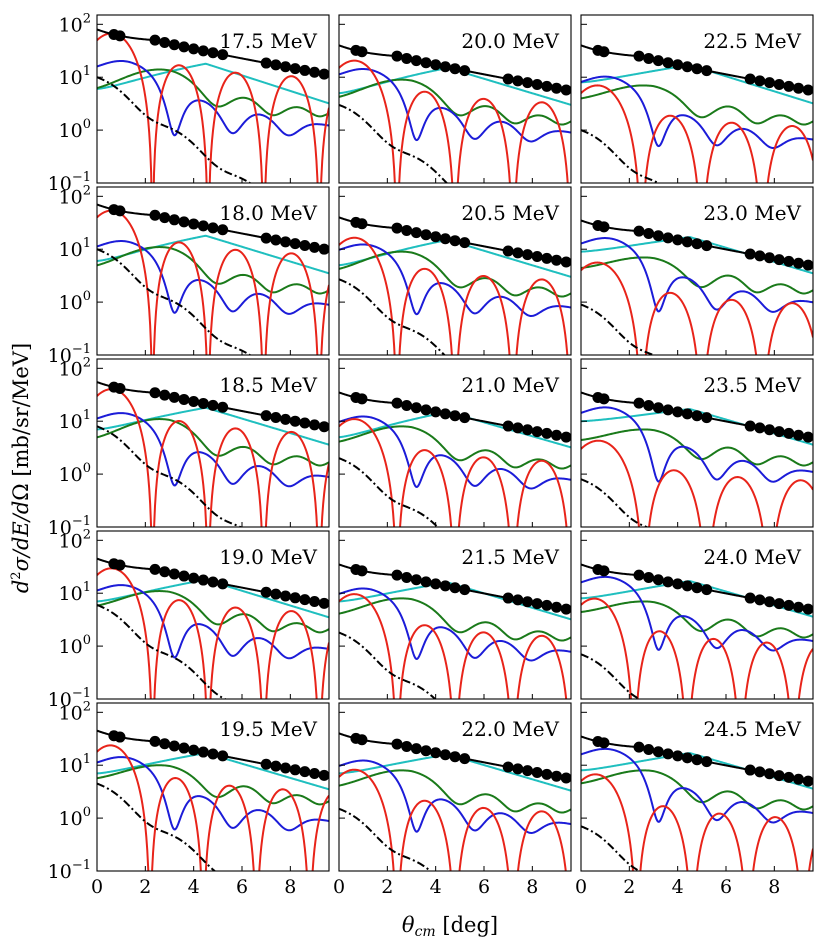 The width and height of the screenshot is (830, 941). What do you see at coordinates (75, 645) in the screenshot?
I see `y-tick-label: 10⁰` at bounding box center [75, 645].